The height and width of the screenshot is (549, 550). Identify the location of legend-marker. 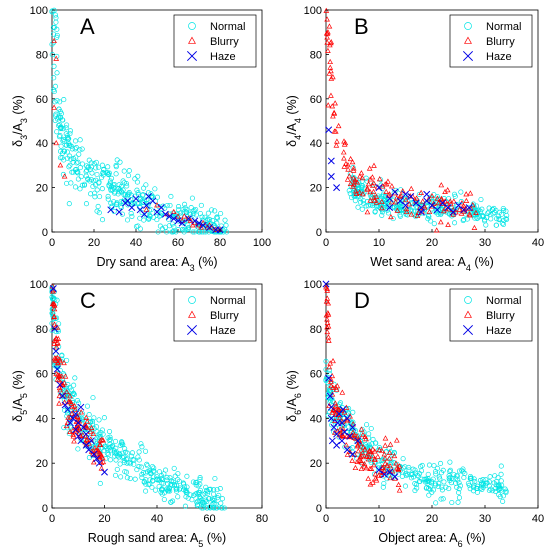
(192, 26).